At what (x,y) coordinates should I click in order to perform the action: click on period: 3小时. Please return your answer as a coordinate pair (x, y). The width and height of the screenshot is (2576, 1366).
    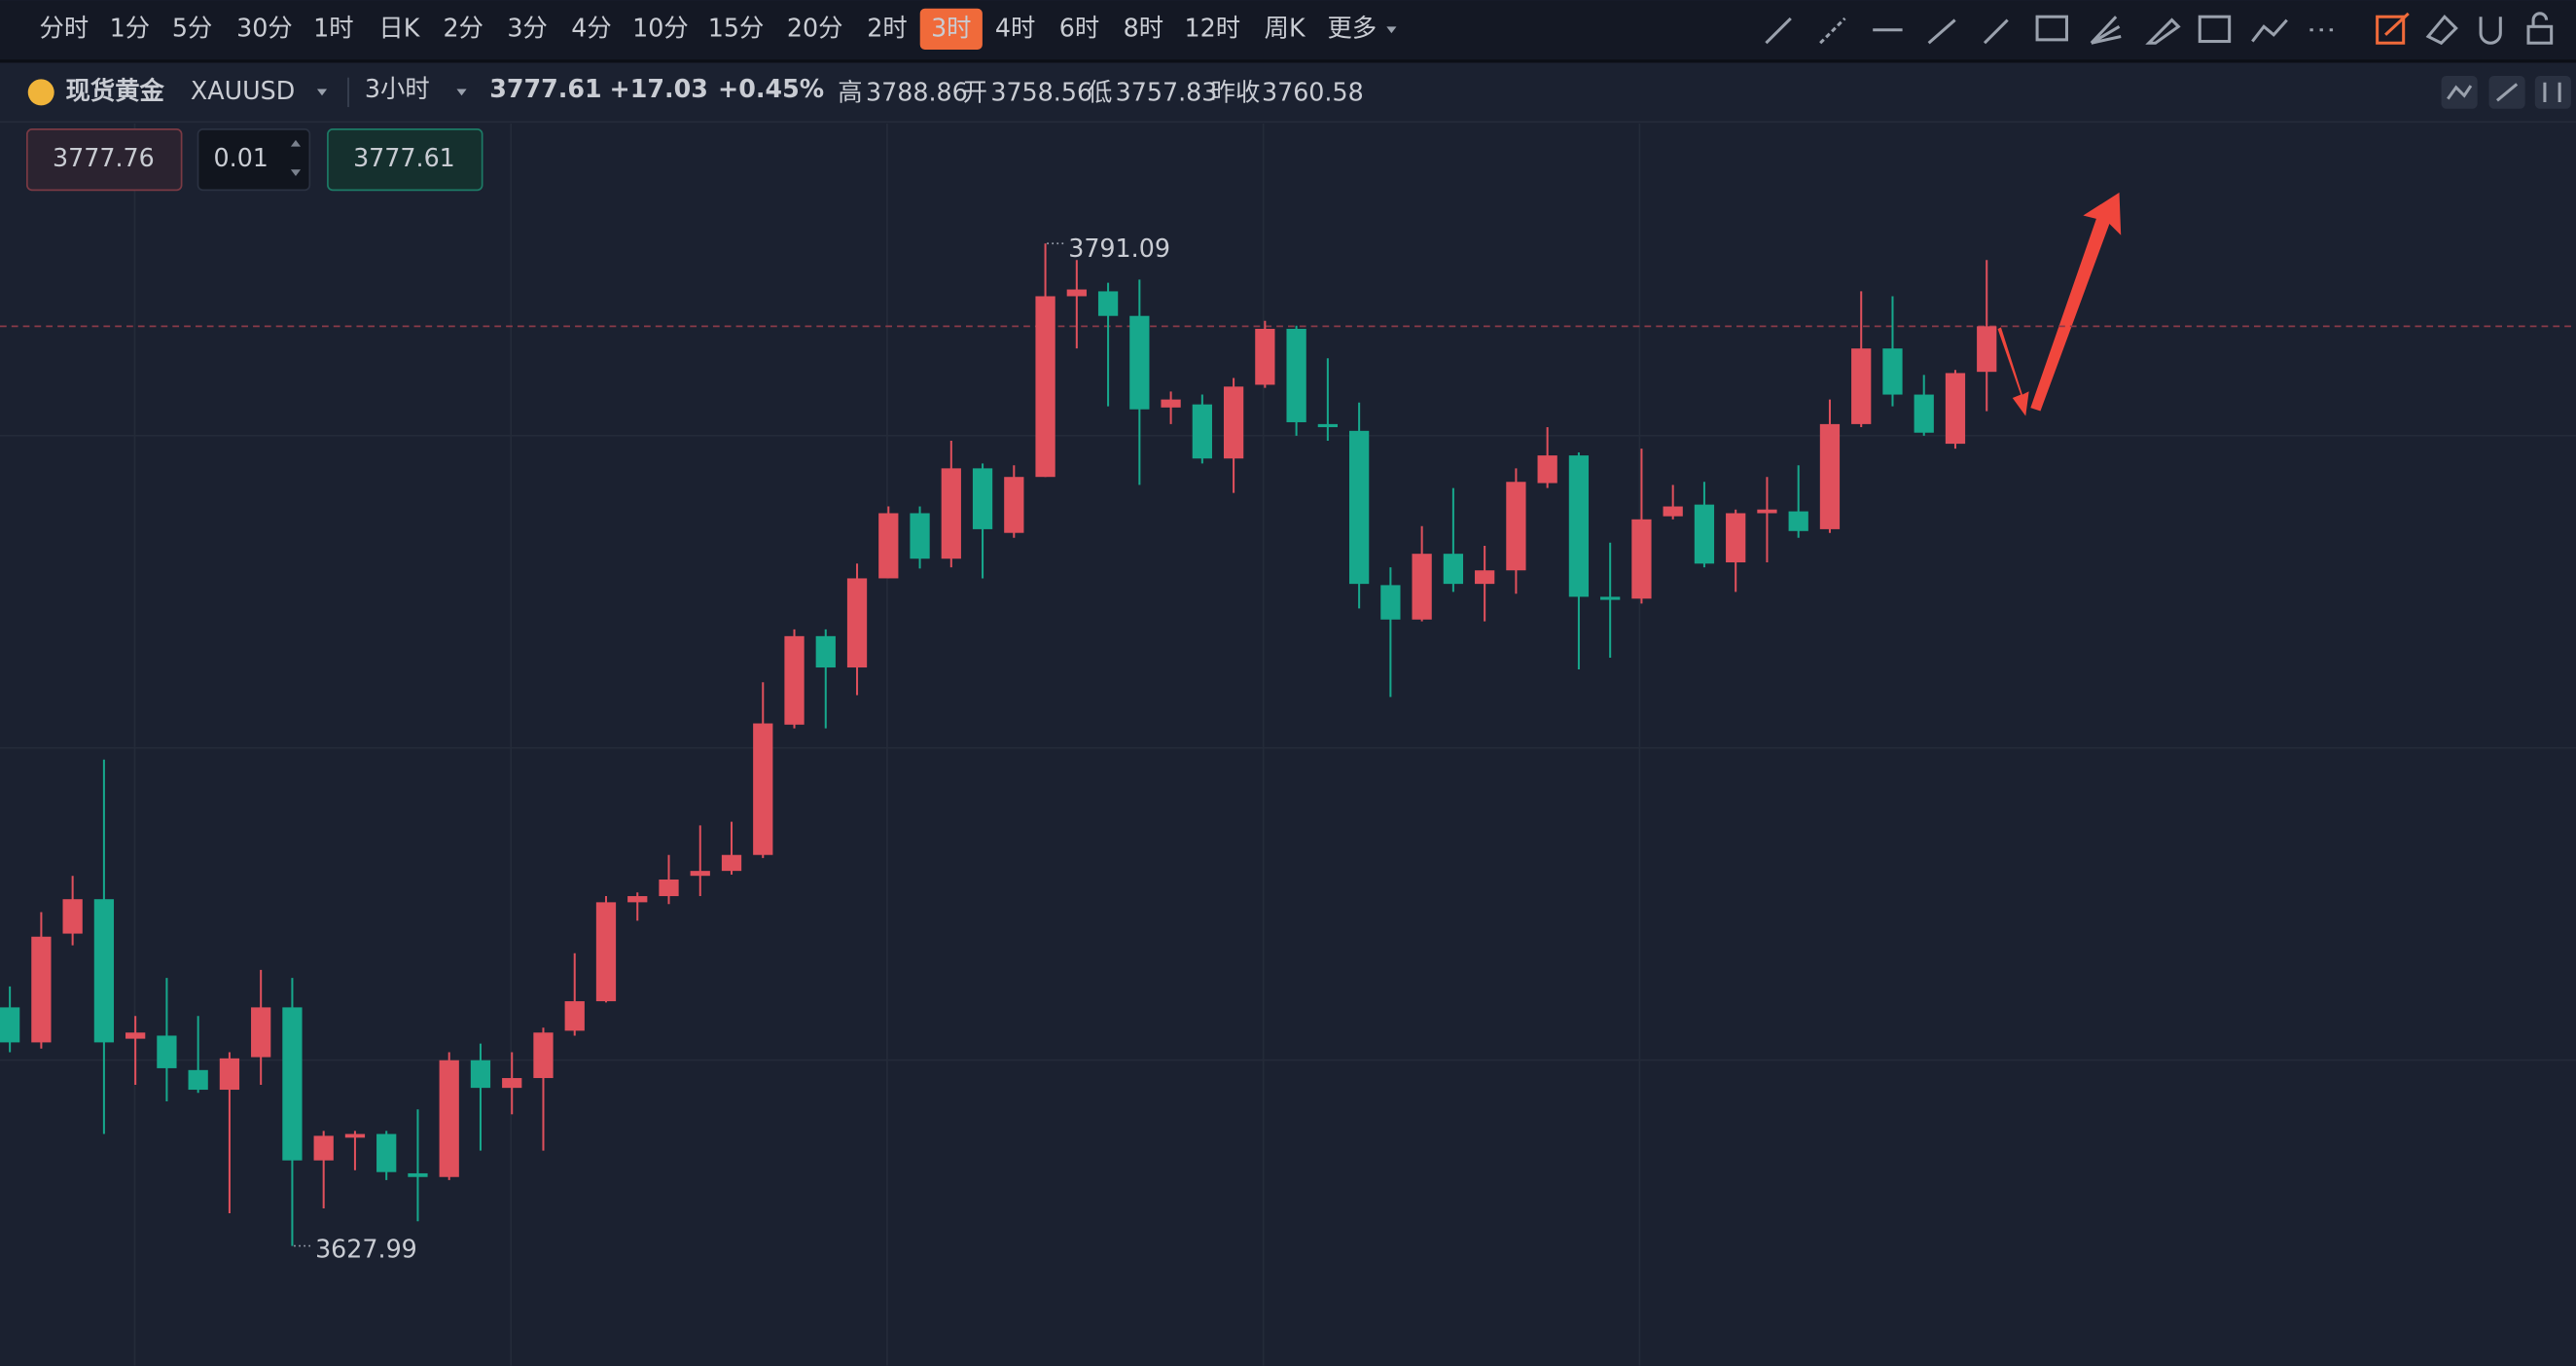
    Looking at the image, I should click on (397, 88).